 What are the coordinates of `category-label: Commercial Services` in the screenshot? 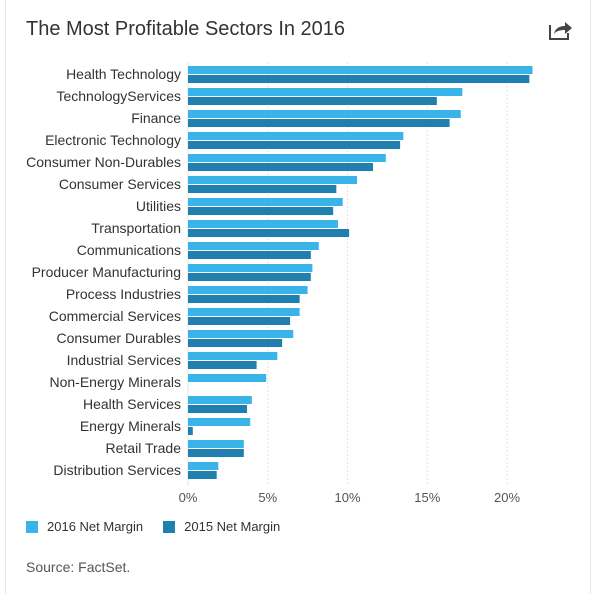 It's located at (115, 316).